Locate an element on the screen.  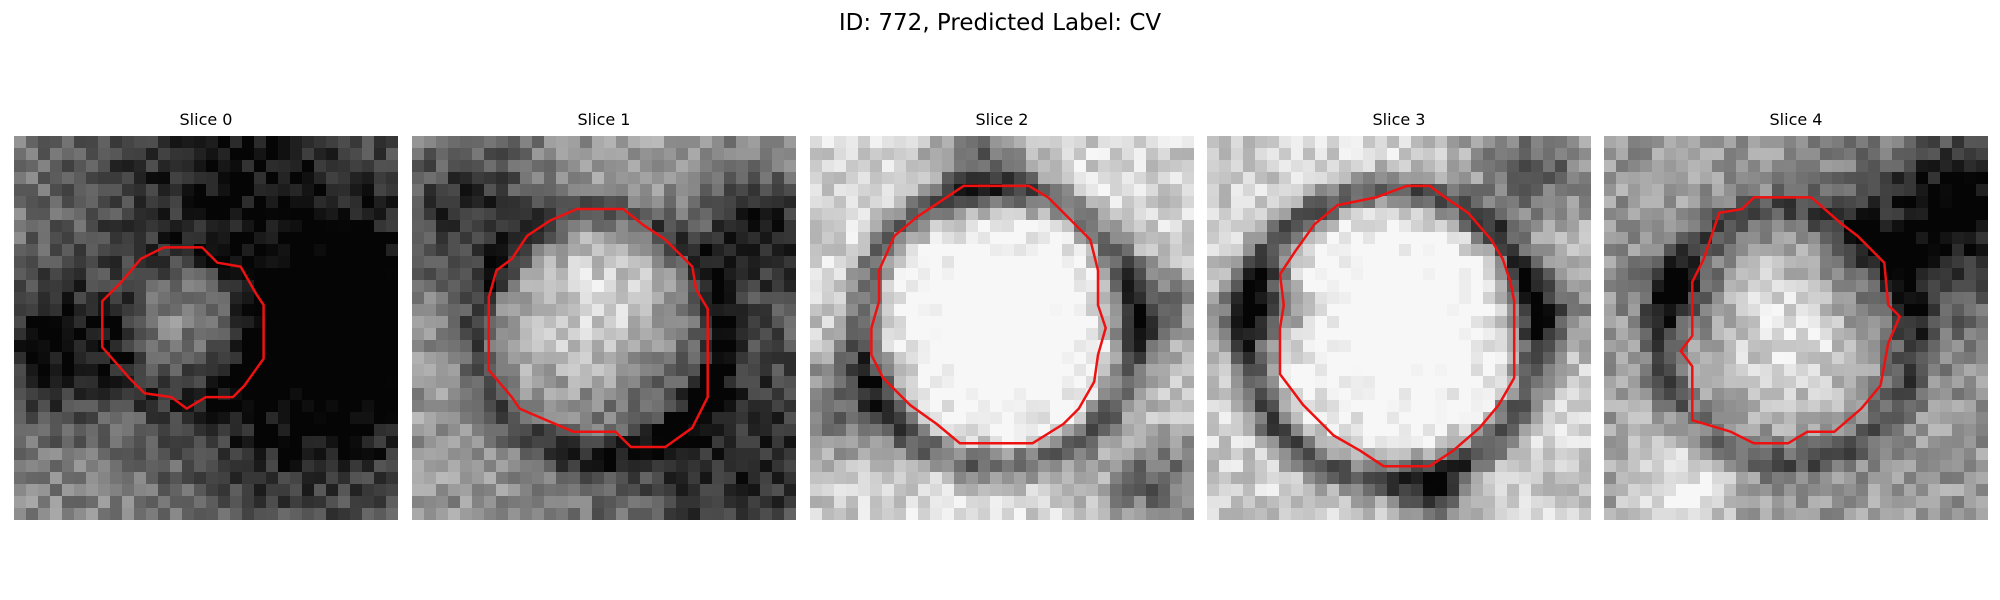
slice-title-2: Slice 2 is located at coordinates (1002, 119).